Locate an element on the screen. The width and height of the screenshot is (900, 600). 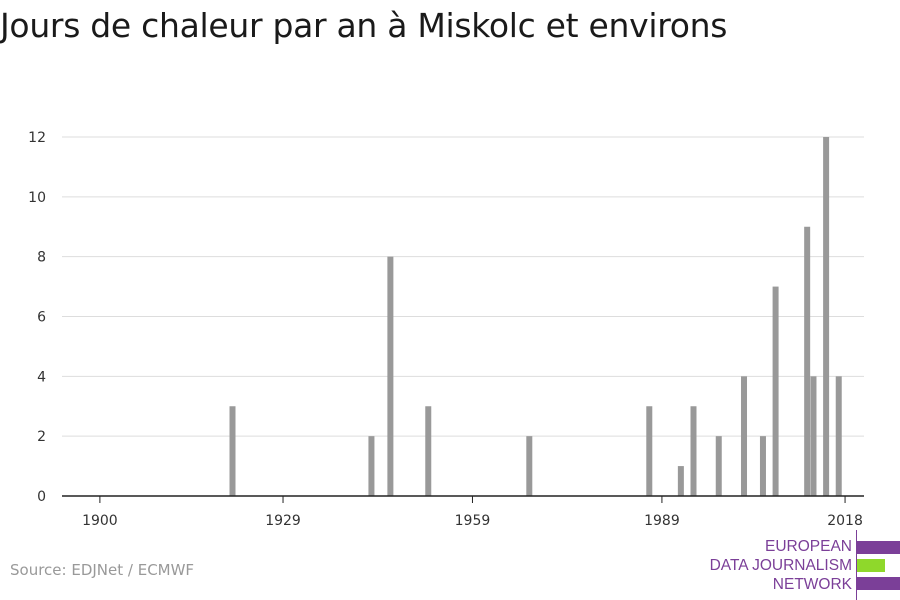
y-axis-ticks: 0 2 4 6 8 10 12 is located at coordinates (37, 317).